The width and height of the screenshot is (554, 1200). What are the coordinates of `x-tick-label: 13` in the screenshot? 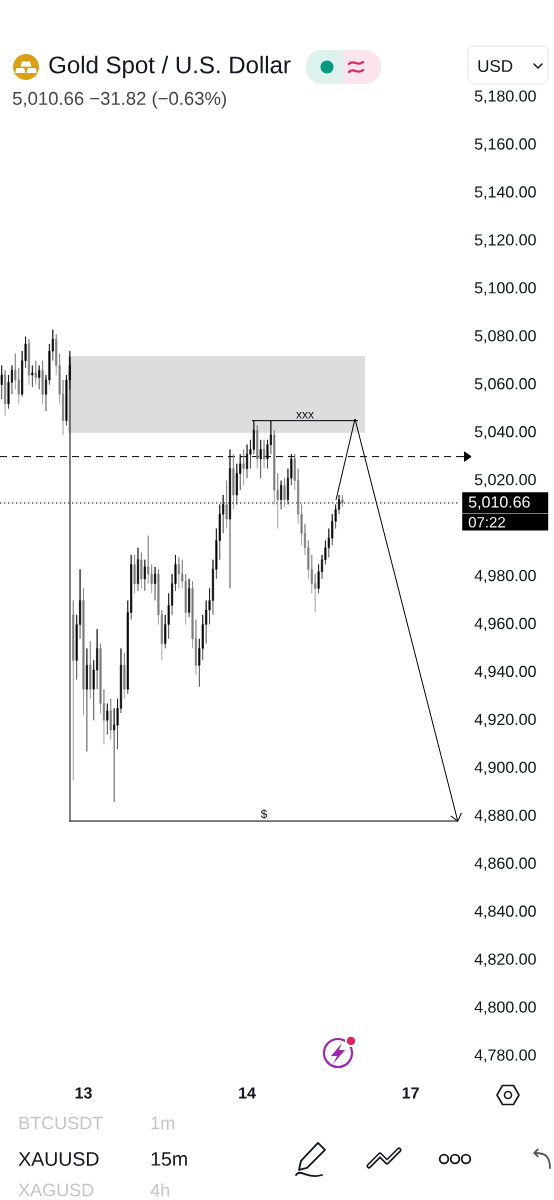 It's located at (83, 1093).